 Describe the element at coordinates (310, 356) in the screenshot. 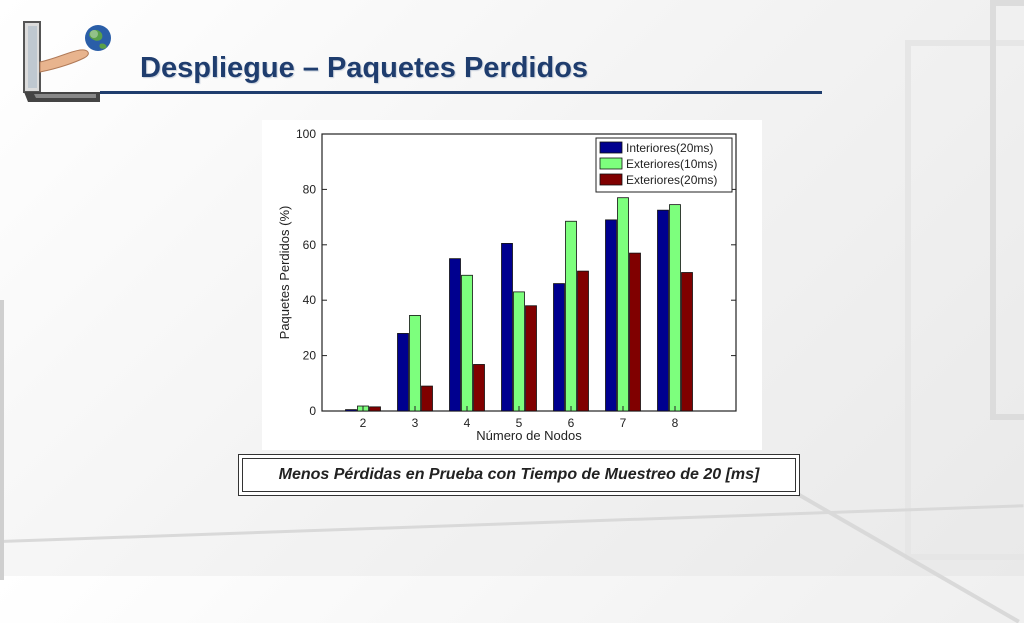

I see `y-tick-label: 20` at that location.